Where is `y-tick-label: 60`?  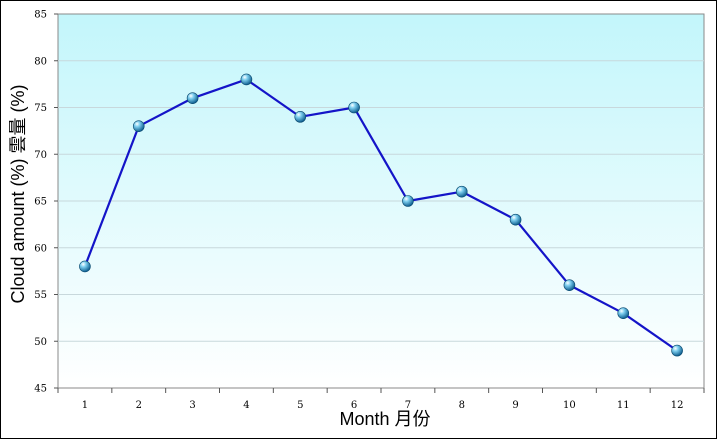
y-tick-label: 60 is located at coordinates (40, 248).